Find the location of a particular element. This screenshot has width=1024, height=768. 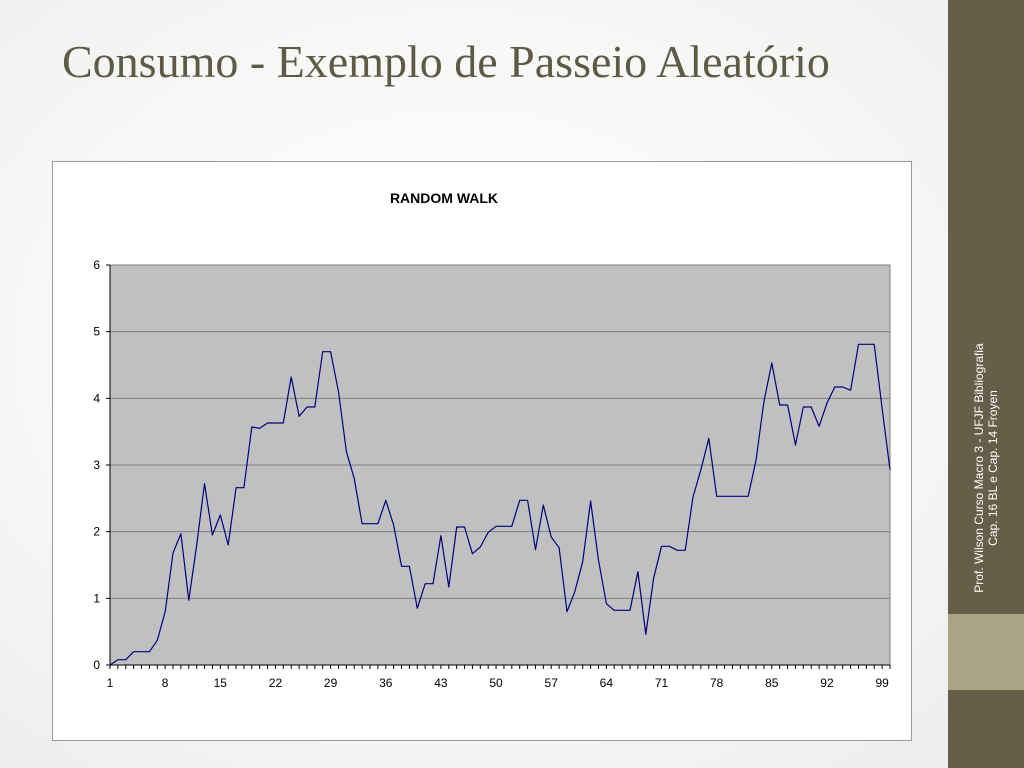

y-tick-label: 5 is located at coordinates (96, 332).